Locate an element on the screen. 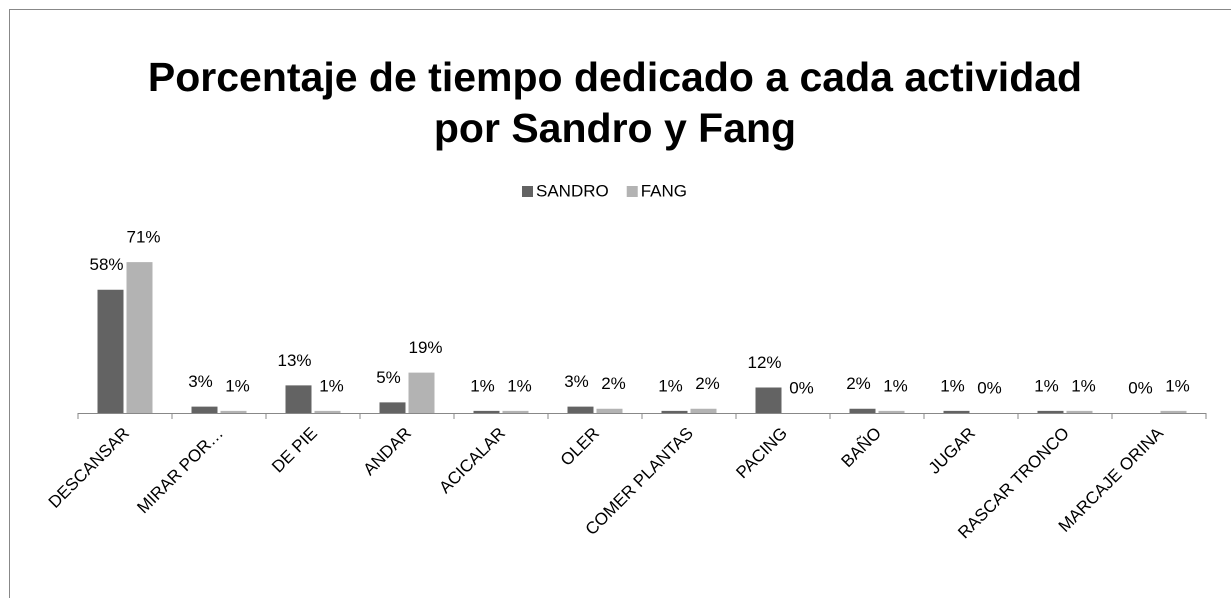 The height and width of the screenshot is (598, 1231). legend-label: FANG is located at coordinates (664, 190).